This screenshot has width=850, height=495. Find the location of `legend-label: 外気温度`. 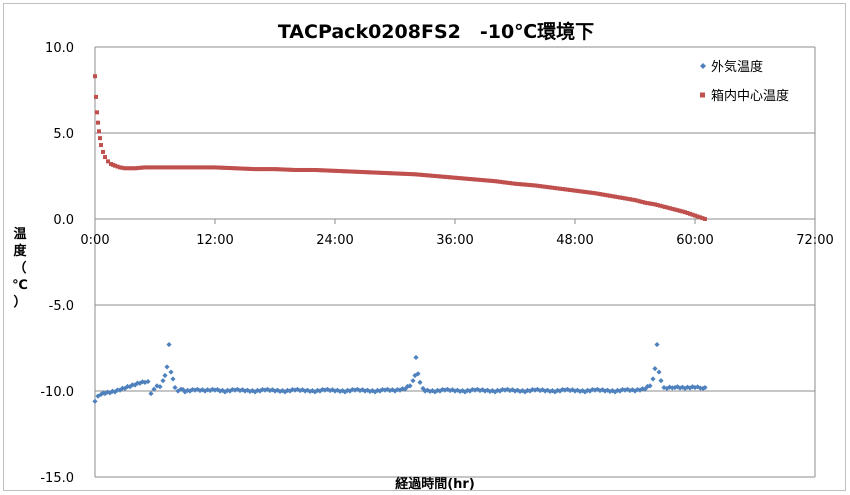

legend-label: 外気温度 is located at coordinates (737, 67).